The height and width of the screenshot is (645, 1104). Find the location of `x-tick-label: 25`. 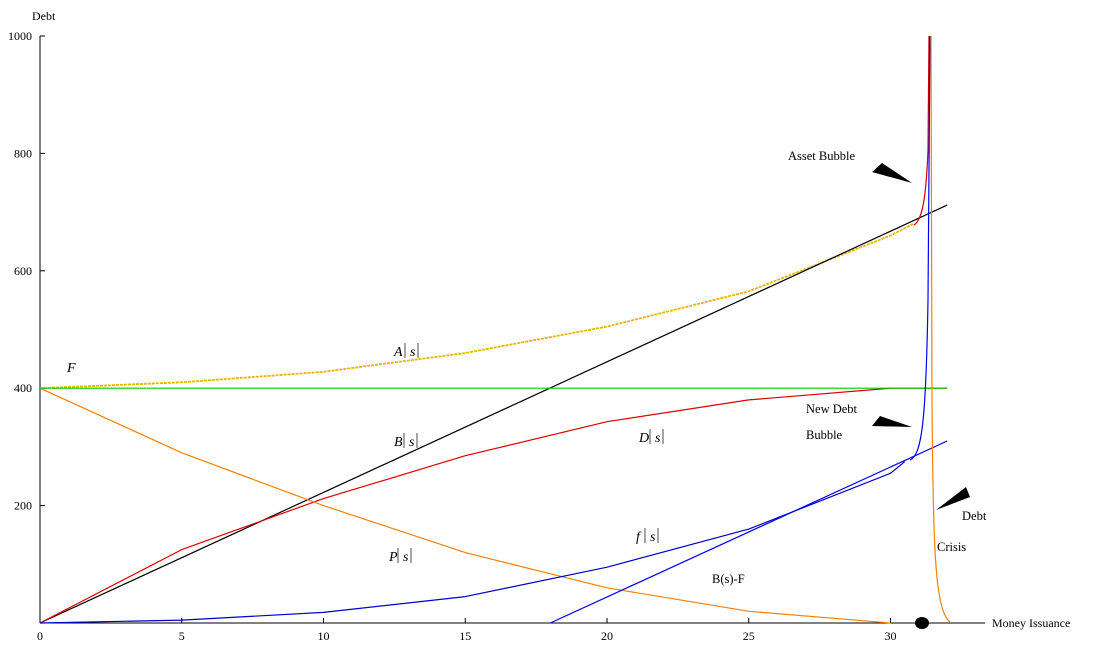

x-tick-label: 25 is located at coordinates (749, 636).